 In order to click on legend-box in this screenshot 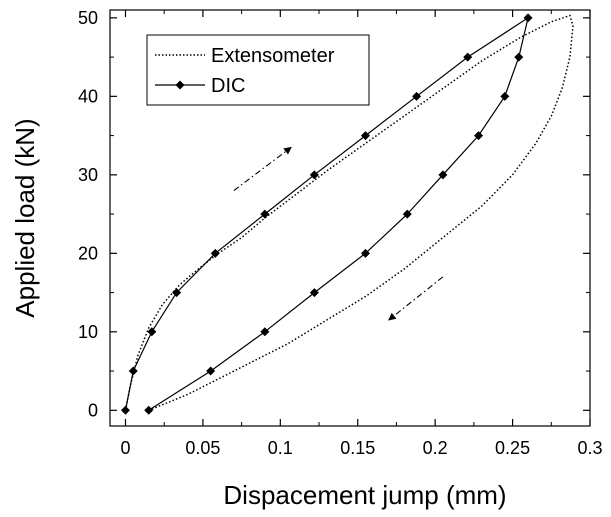, I will do `click(258, 70)`.